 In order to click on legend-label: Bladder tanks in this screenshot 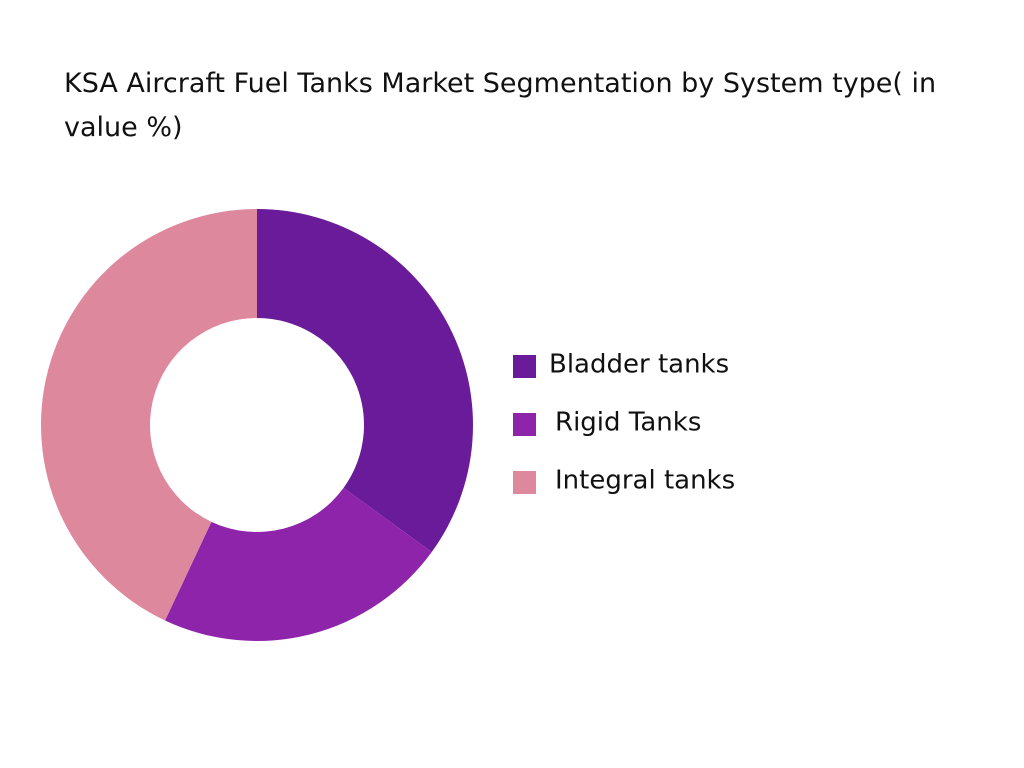, I will do `click(639, 365)`.